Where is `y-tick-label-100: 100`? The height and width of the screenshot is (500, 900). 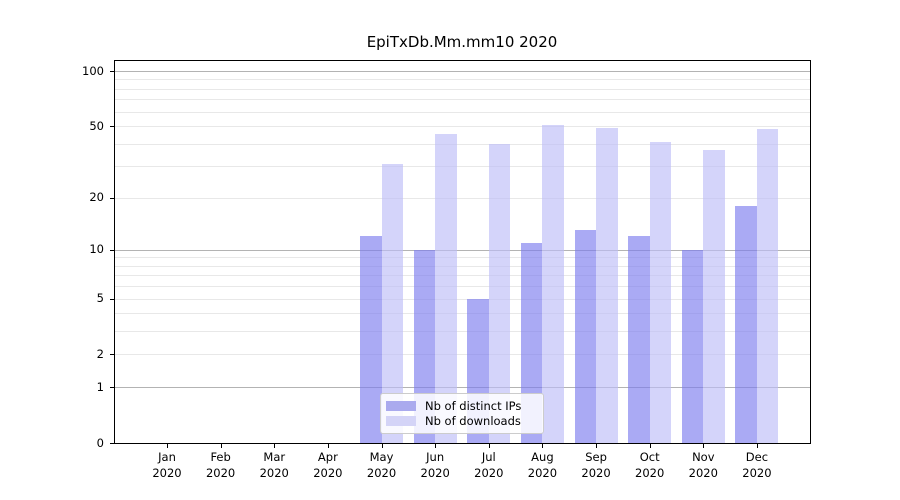 y-tick-label-100: 100 is located at coordinates (93, 70).